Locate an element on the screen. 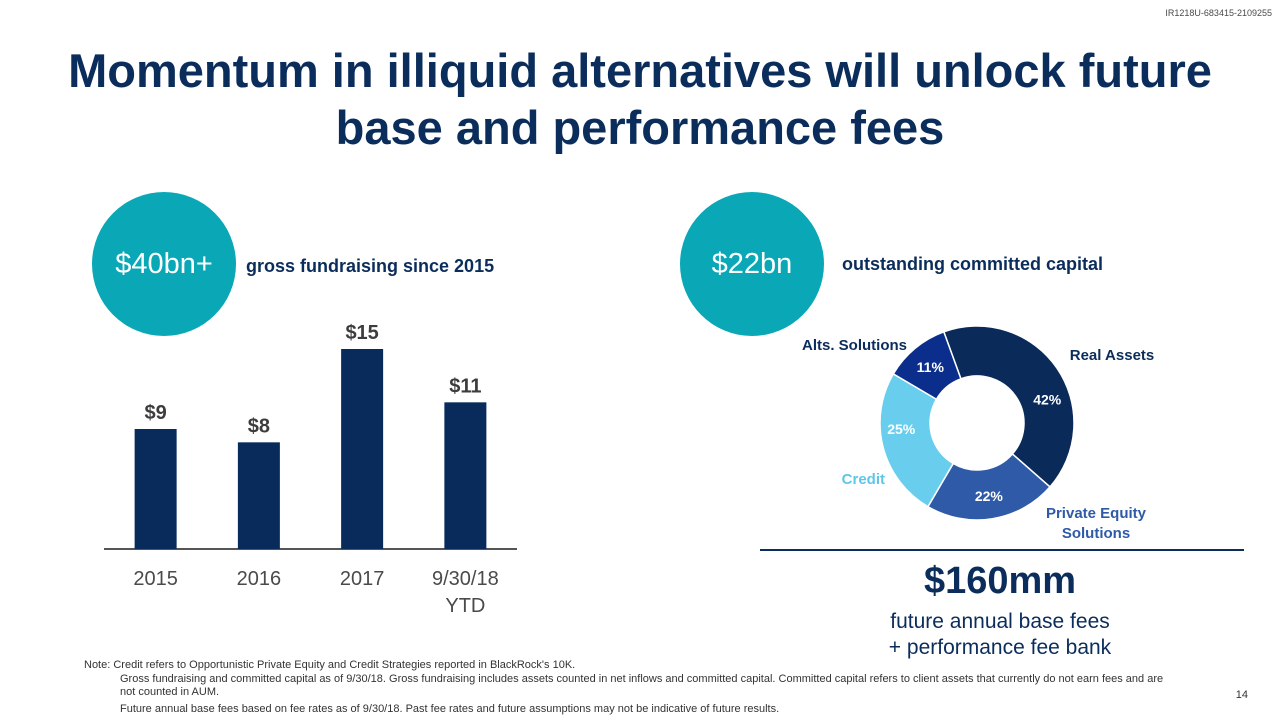 The height and width of the screenshot is (720, 1280). bar-category-label: 9/30/18 is located at coordinates (465, 579).